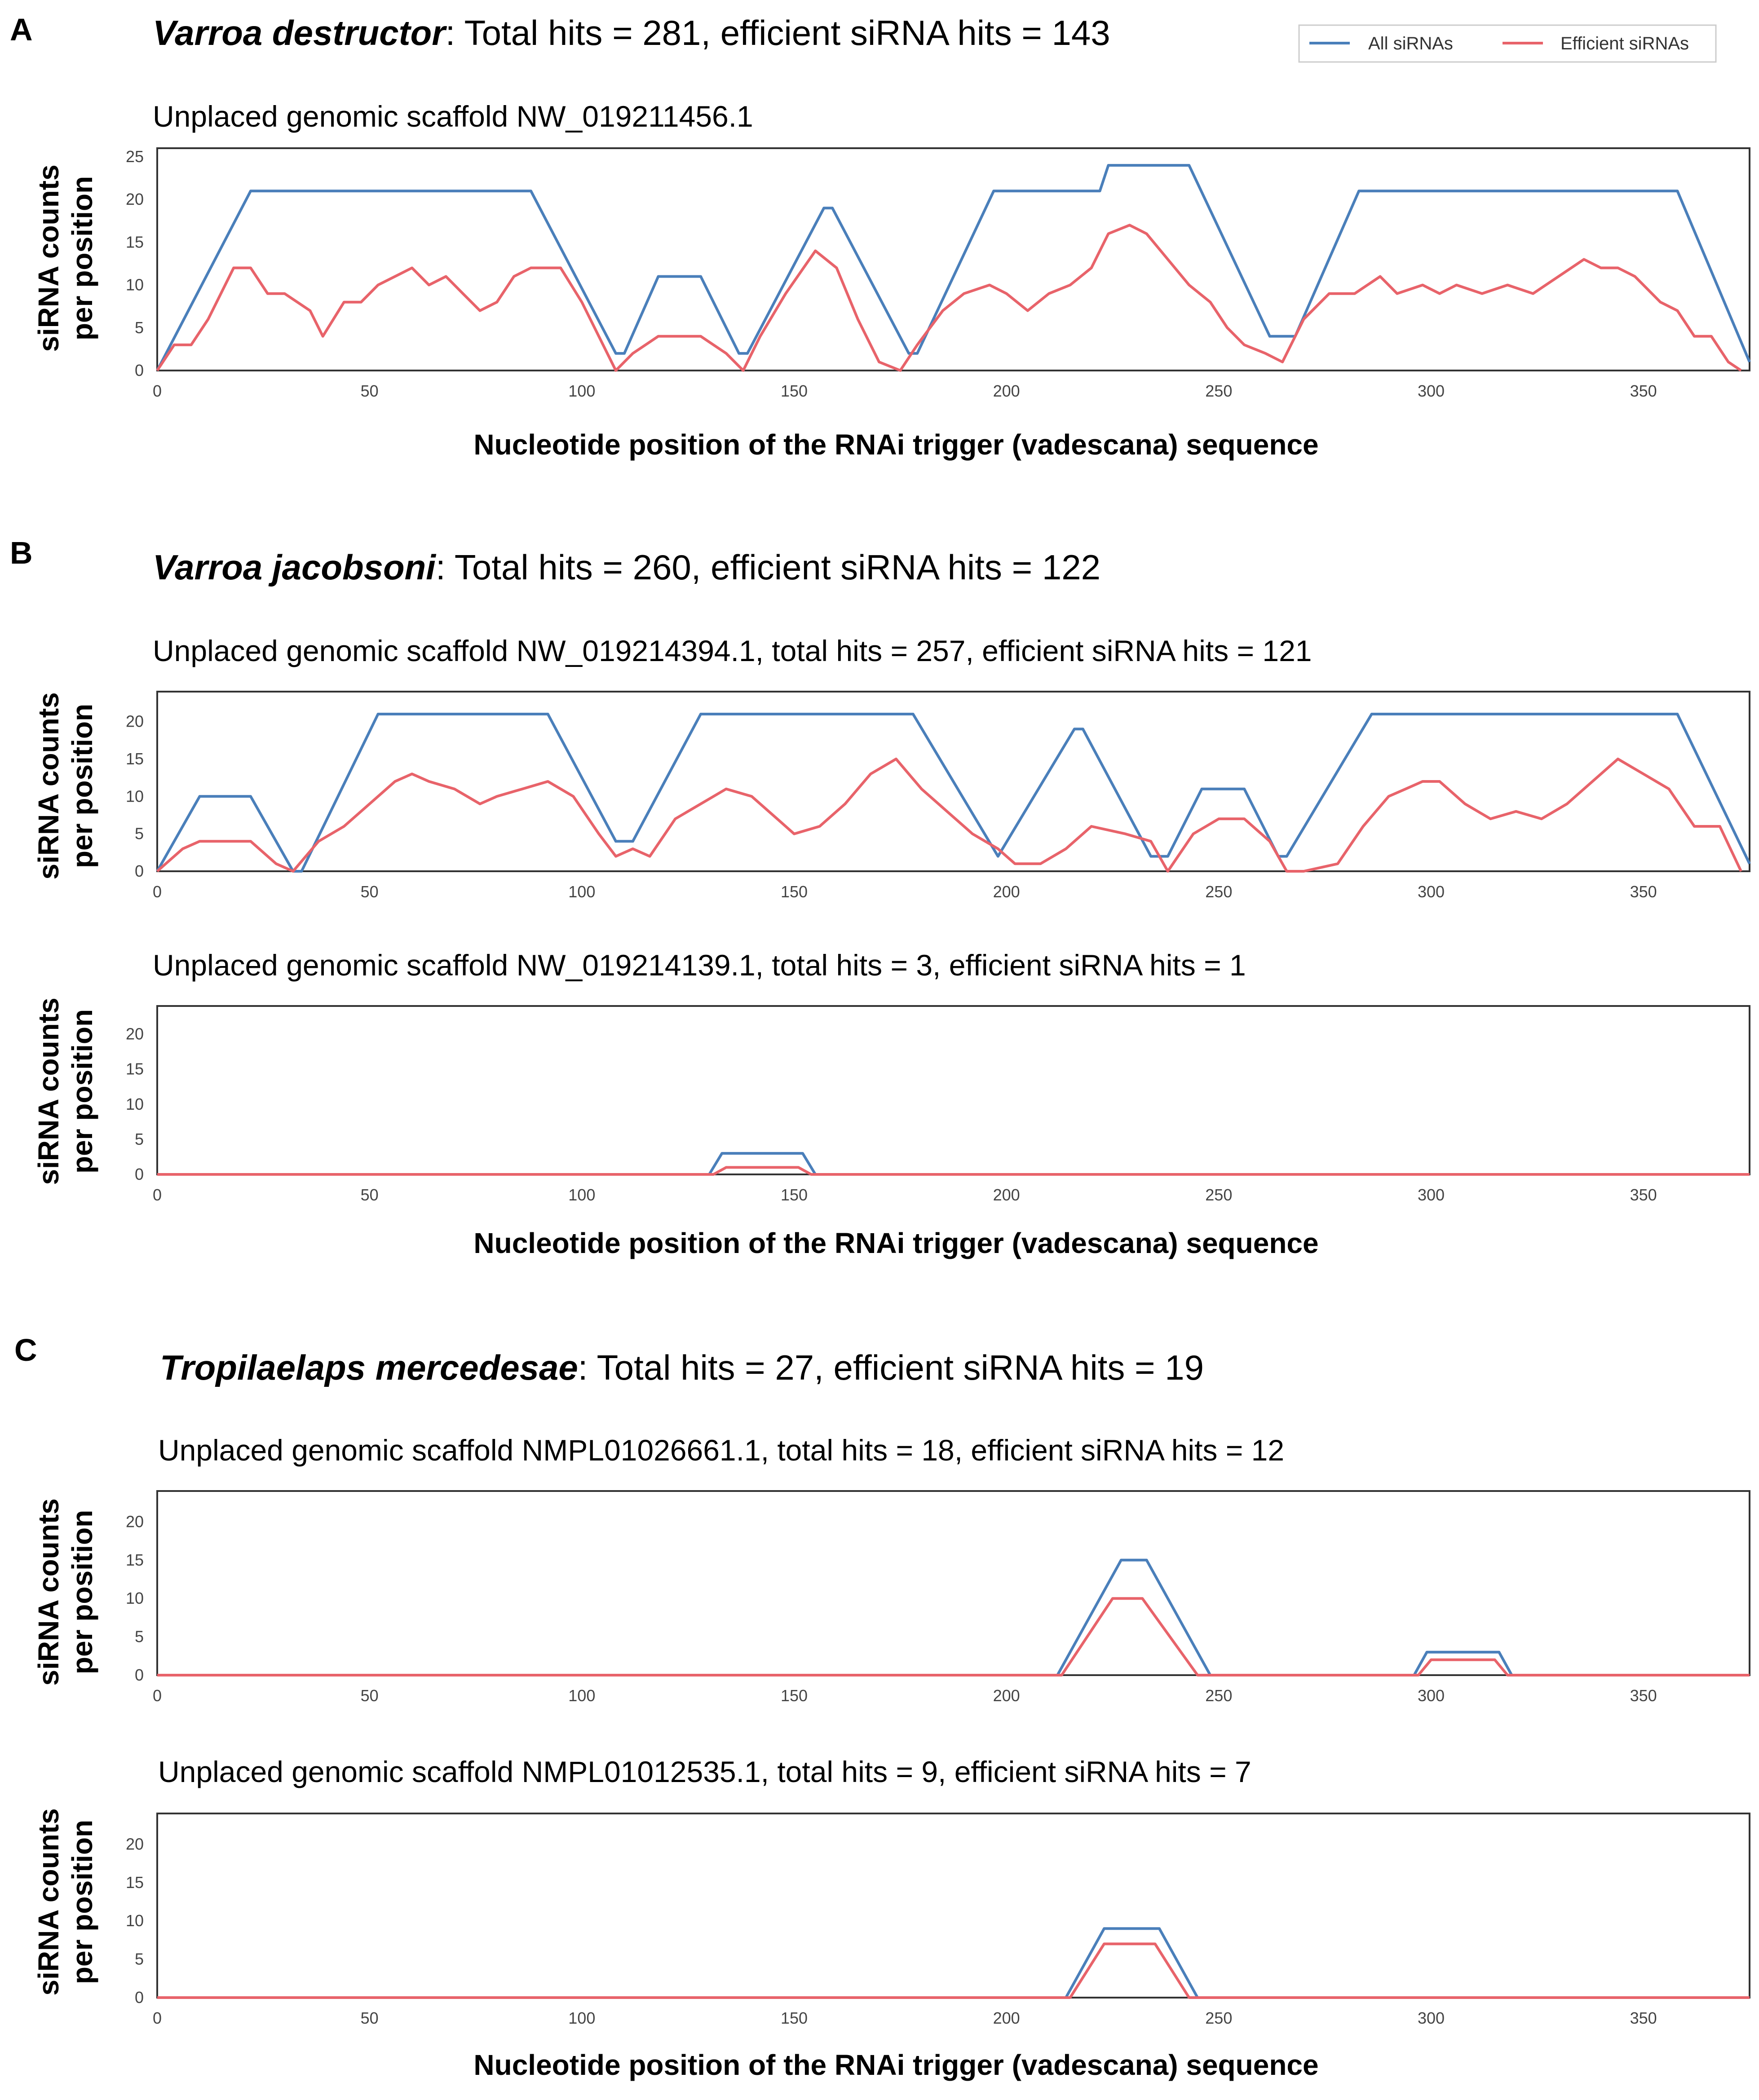 Image resolution: width=1759 pixels, height=2100 pixels. Describe the element at coordinates (21, 29) in the screenshot. I see `panel-letter-a: A` at that location.